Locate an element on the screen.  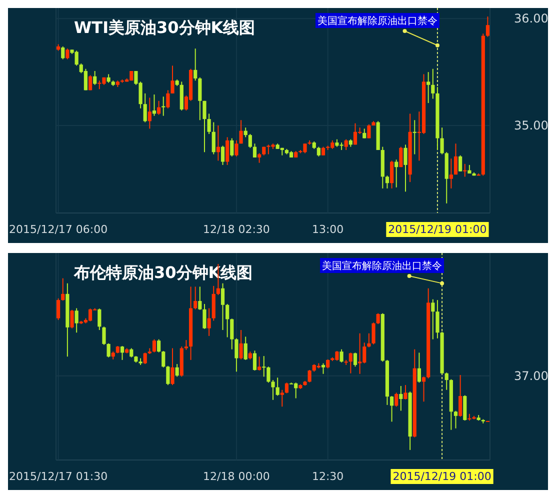
x-tick-label: 12/18 00:00 is located at coordinates (236, 476).